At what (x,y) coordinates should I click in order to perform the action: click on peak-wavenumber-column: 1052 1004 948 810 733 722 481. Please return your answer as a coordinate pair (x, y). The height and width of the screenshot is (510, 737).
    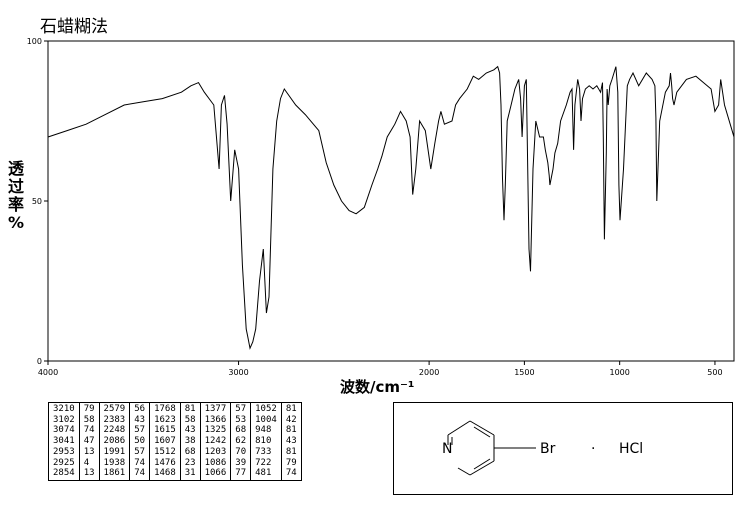
    Looking at the image, I should click on (266, 441).